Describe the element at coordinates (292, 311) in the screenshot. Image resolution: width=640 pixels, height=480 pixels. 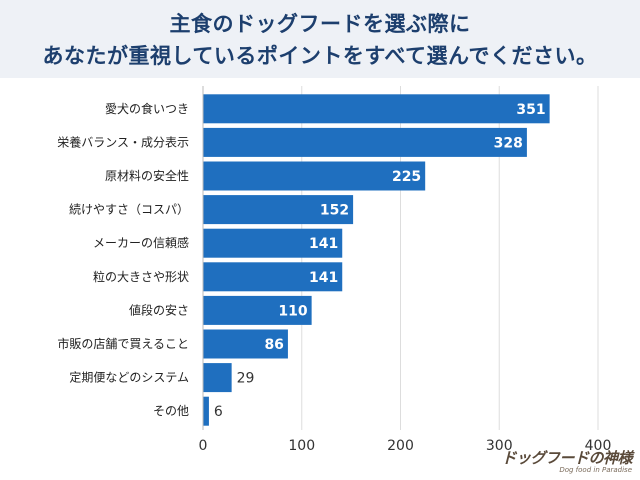
I see `bar-value-label: 110` at that location.